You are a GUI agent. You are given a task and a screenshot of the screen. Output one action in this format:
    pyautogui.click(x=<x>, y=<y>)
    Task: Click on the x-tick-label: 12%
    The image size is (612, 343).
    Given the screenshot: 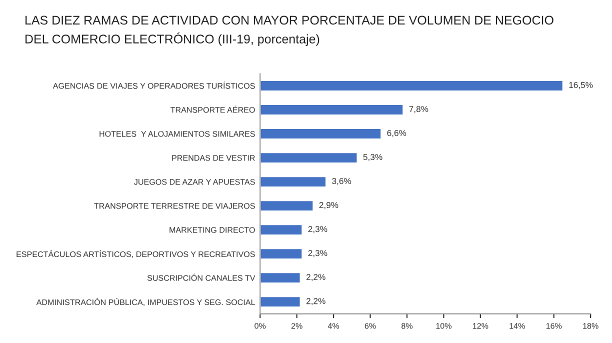 What is the action you would take?
    pyautogui.click(x=480, y=326)
    